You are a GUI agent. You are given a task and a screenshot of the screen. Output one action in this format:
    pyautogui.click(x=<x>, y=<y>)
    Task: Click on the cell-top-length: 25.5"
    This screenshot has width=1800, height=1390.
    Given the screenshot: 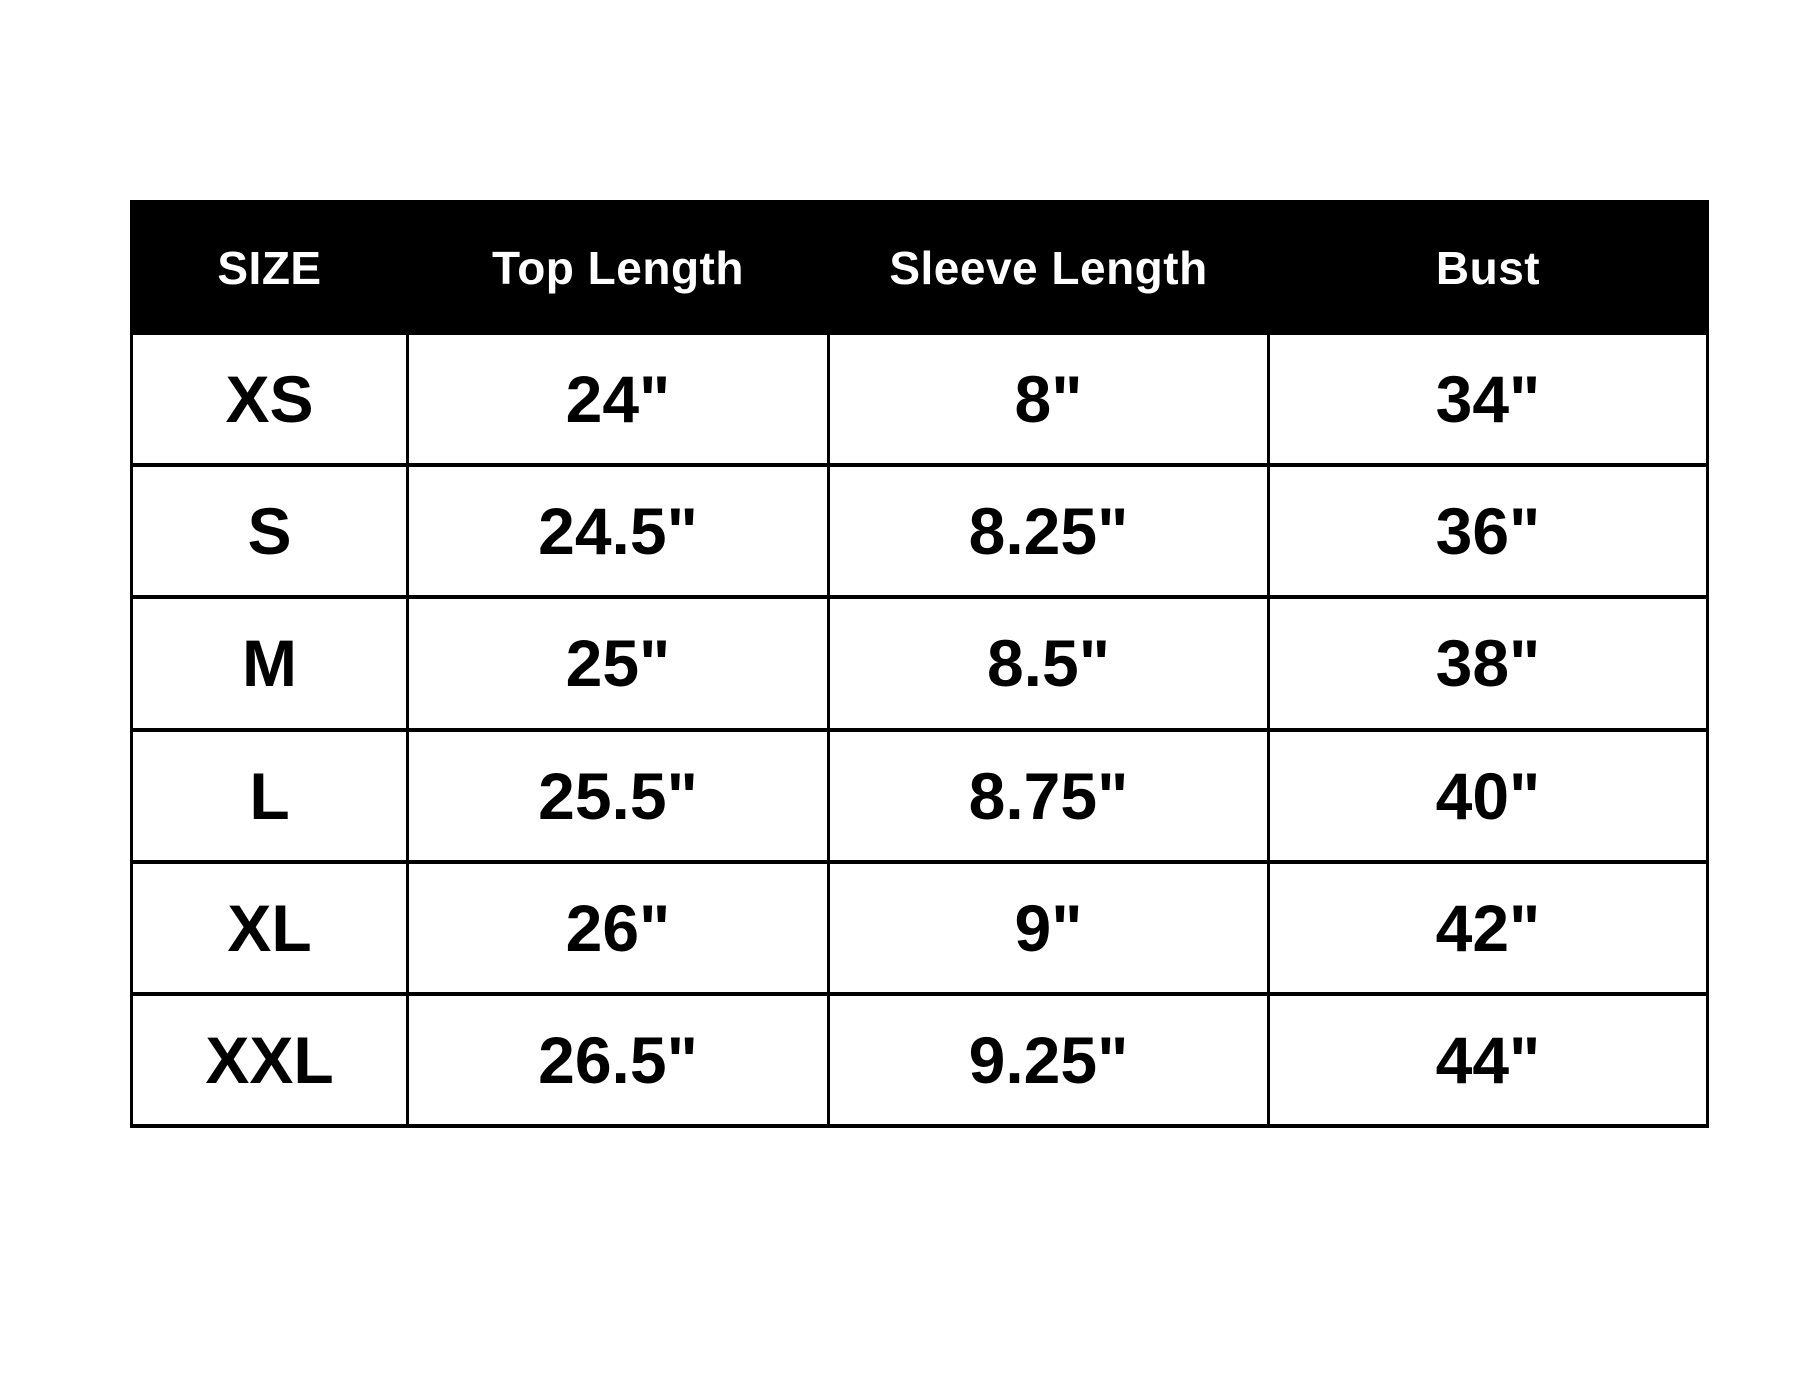 What is the action you would take?
    pyautogui.click(x=618, y=795)
    